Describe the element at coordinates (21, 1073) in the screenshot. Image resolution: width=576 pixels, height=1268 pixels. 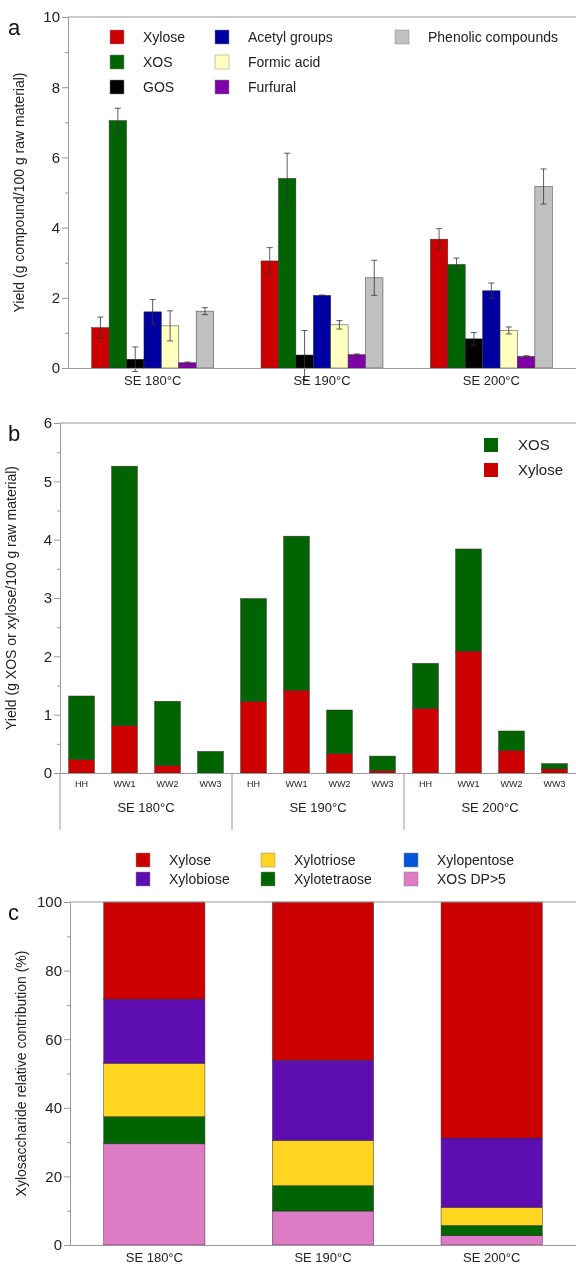
I see `y-axis-title: Xylosaccharide relative contribution (%)` at that location.